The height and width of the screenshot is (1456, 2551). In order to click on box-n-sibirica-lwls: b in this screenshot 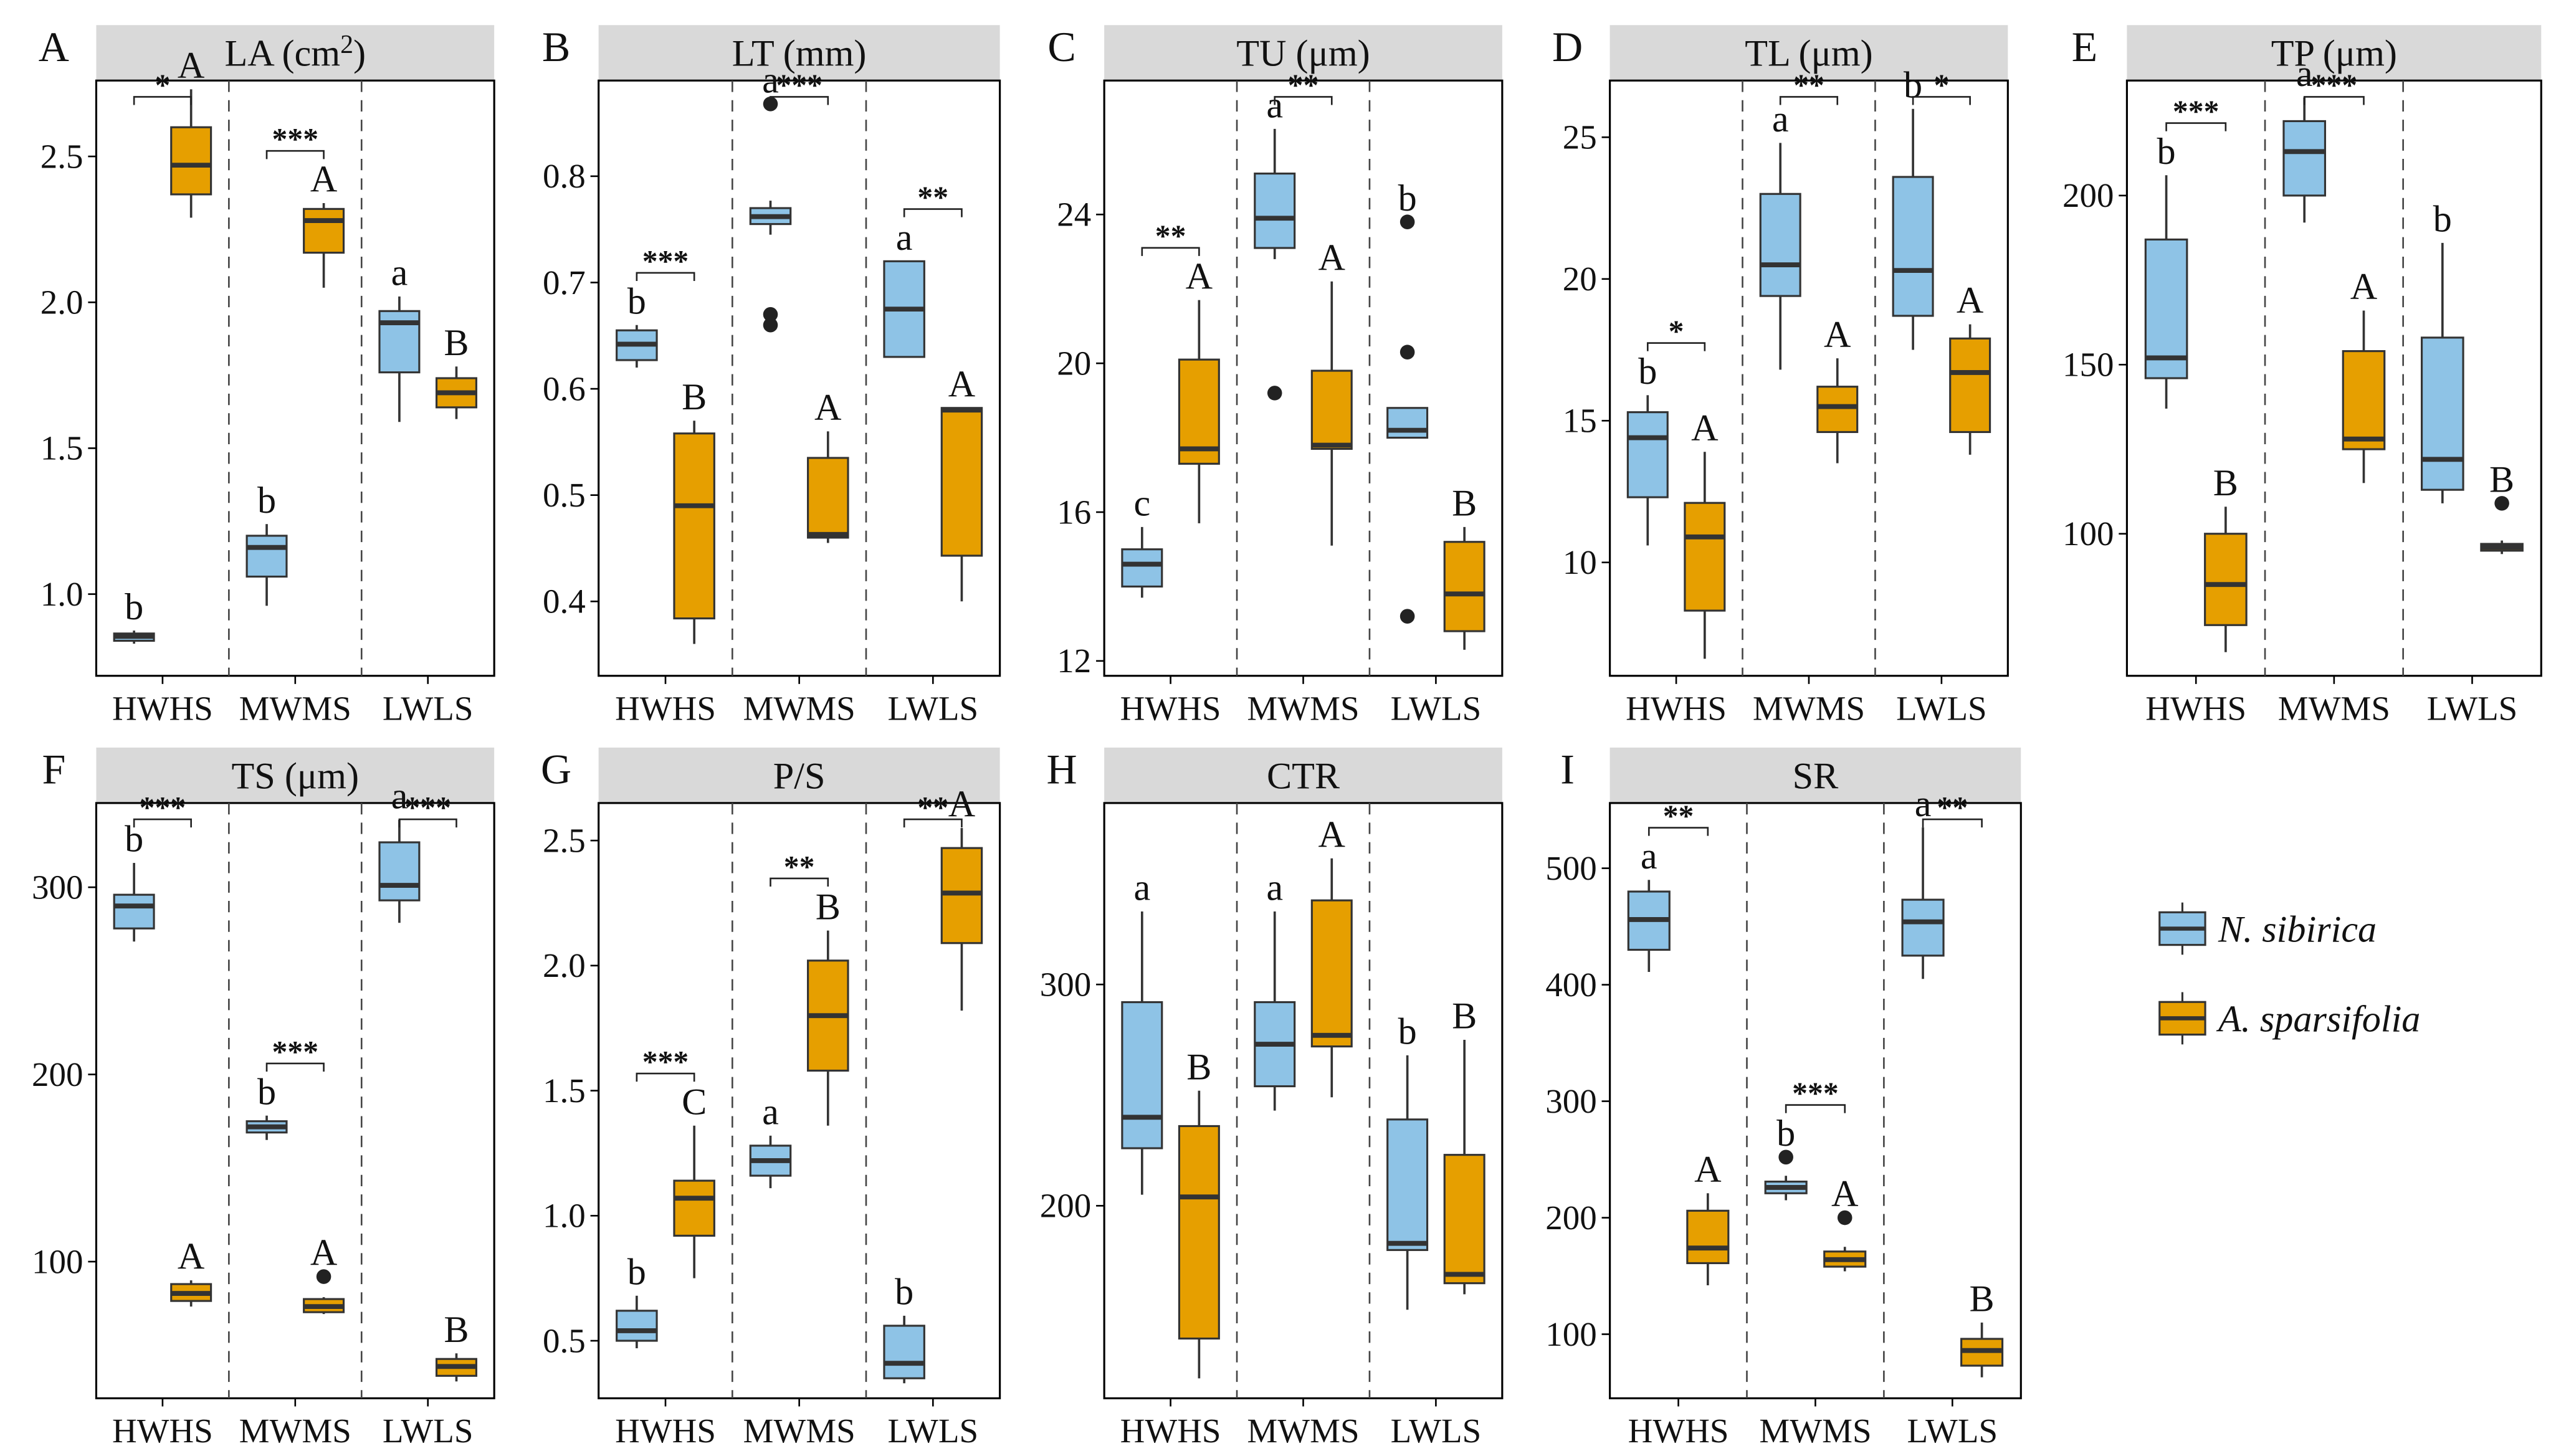, I will do `click(1407, 1160)`.